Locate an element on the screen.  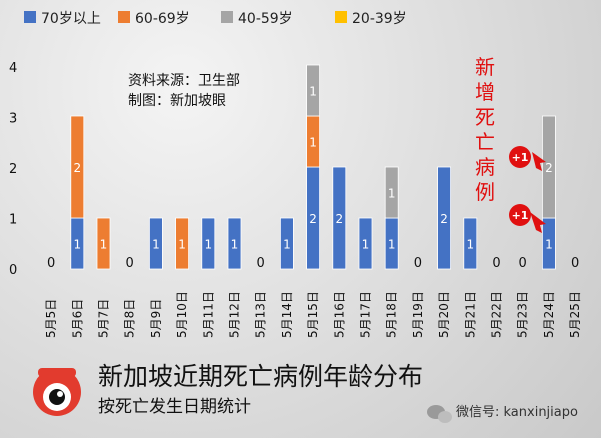
x-tick-label: 5月17日 is located at coordinates (366, 314).